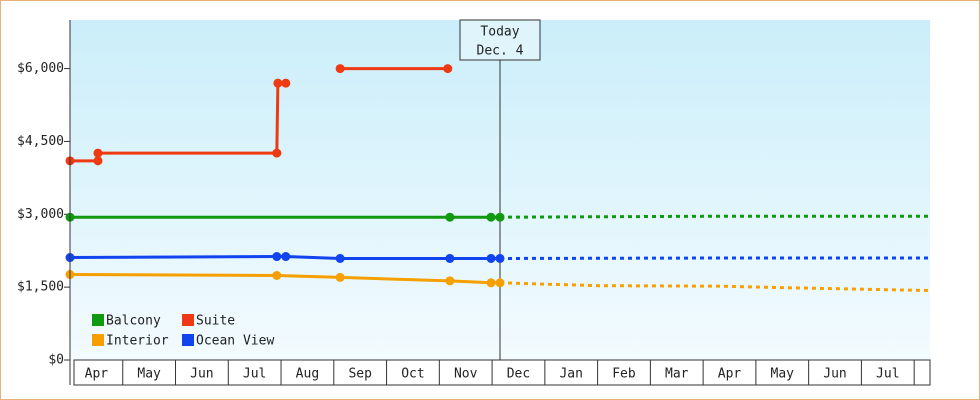 The height and width of the screenshot is (400, 980). I want to click on today-box, so click(500, 40).